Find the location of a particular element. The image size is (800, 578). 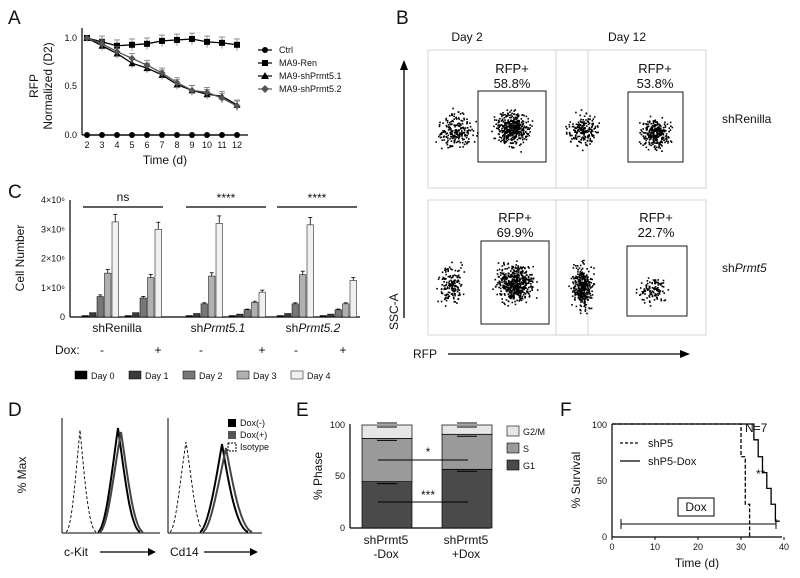

f-legend: shP5 shP5-Dox is located at coordinates (658, 453).